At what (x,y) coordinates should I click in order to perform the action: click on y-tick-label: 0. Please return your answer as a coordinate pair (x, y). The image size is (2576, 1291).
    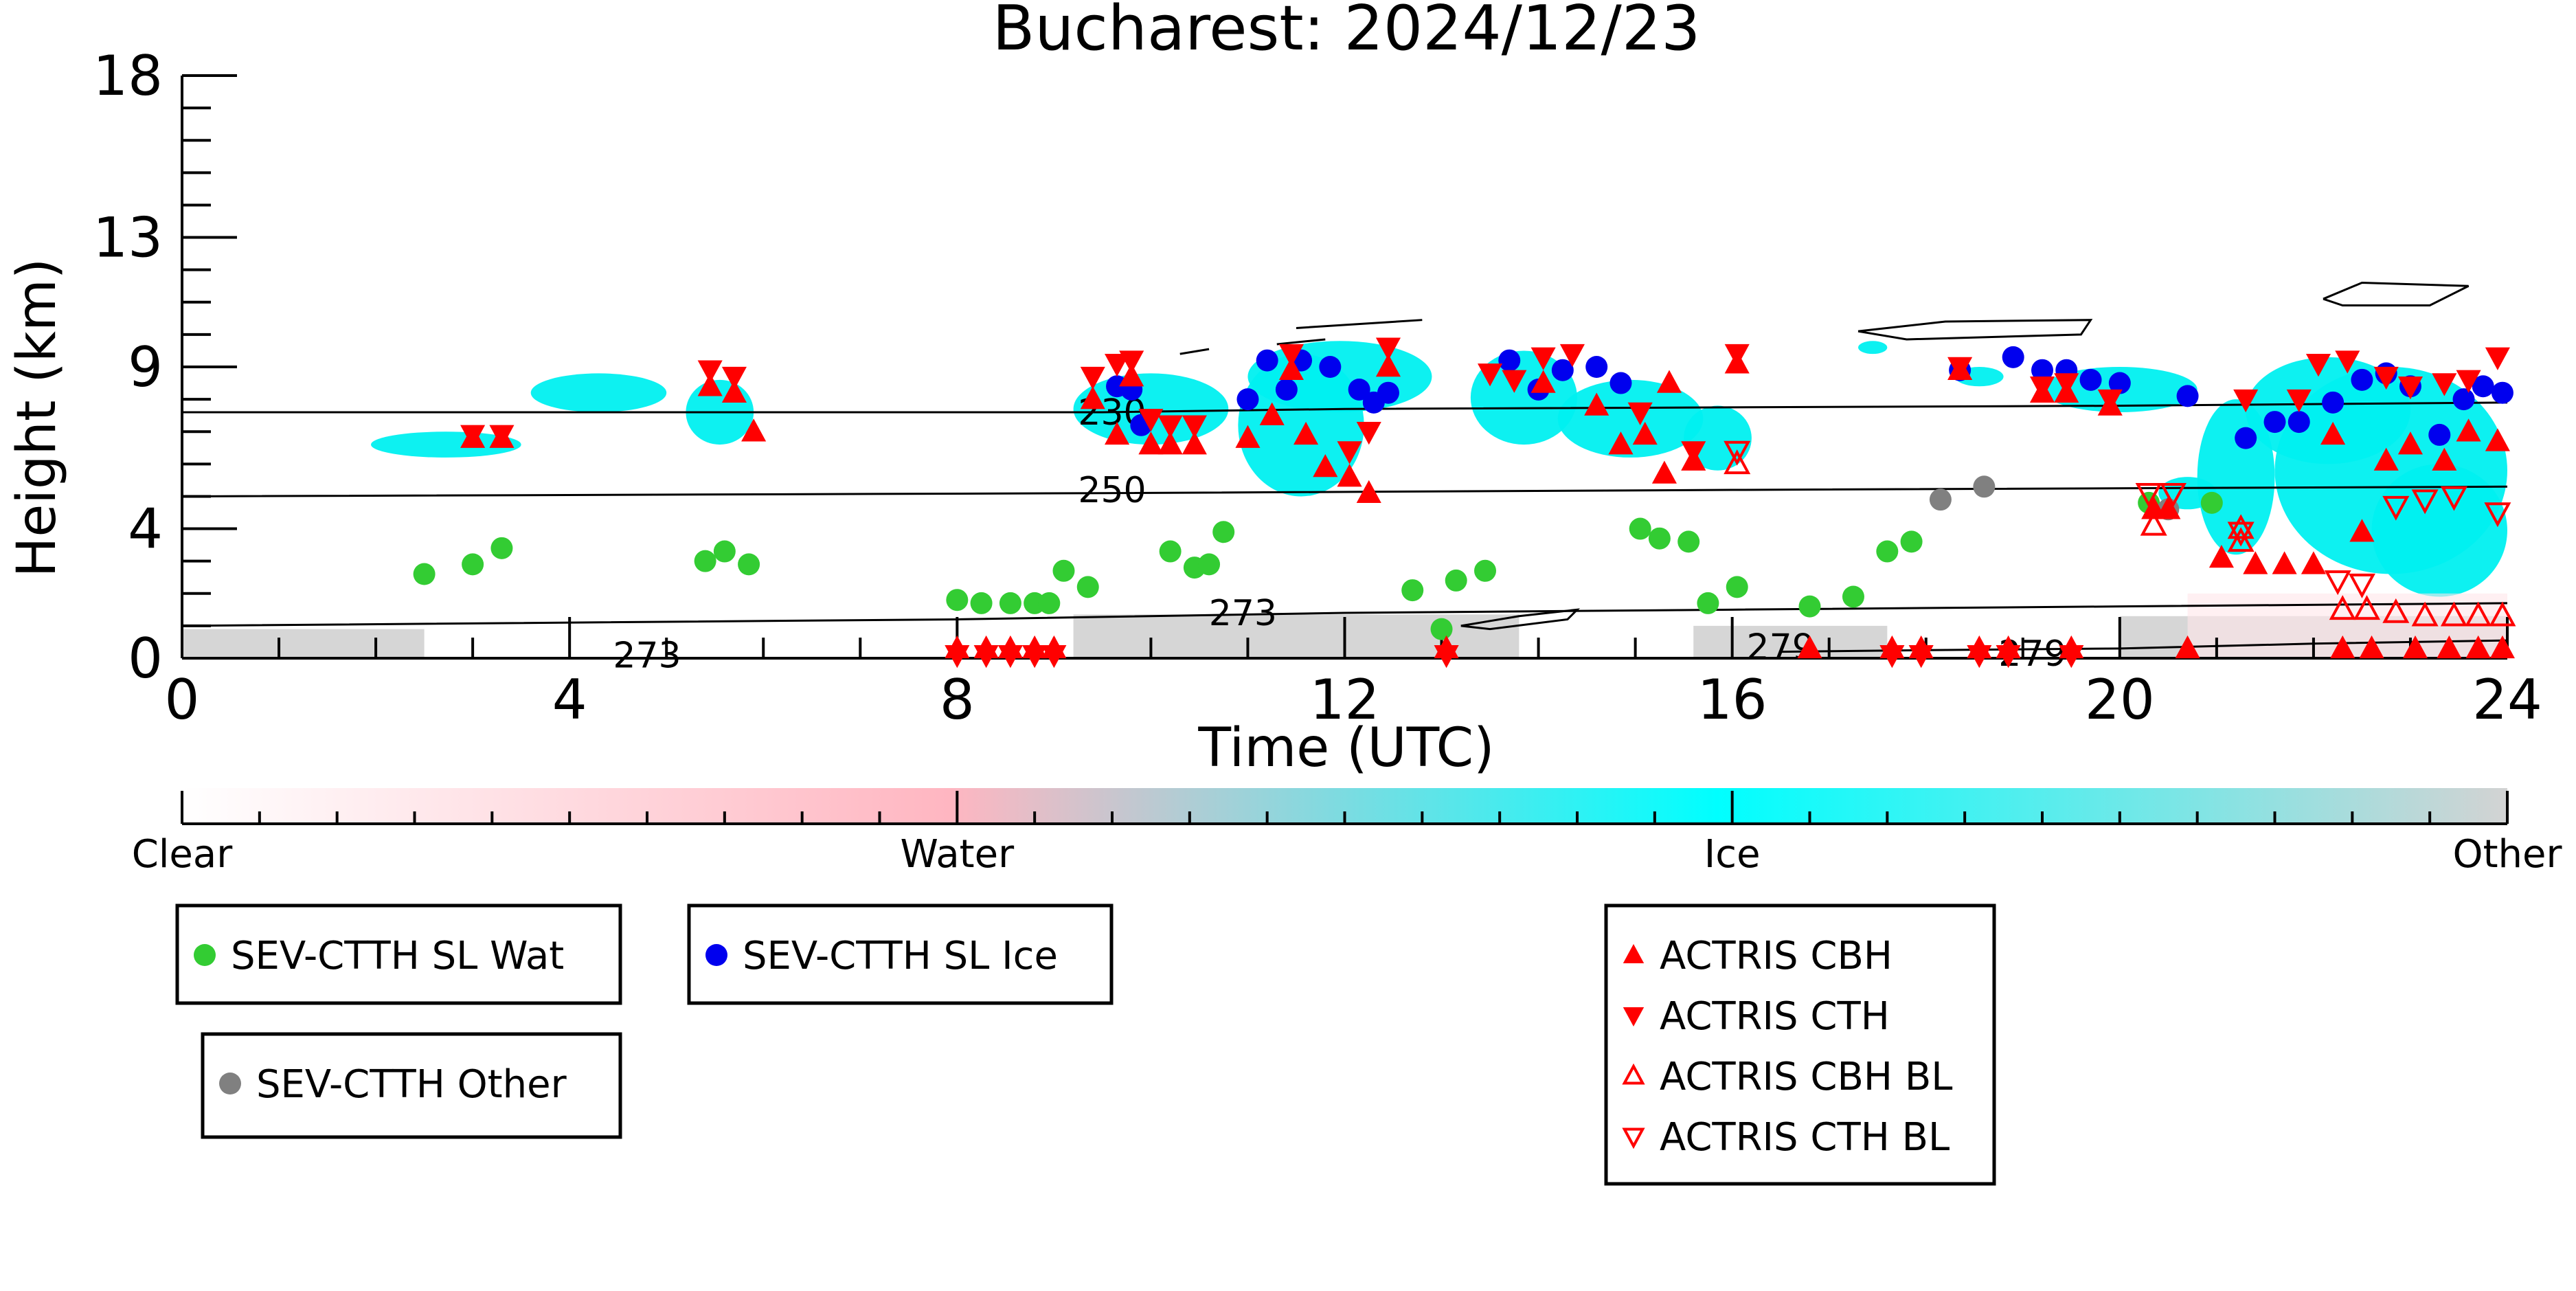
    Looking at the image, I should click on (145, 659).